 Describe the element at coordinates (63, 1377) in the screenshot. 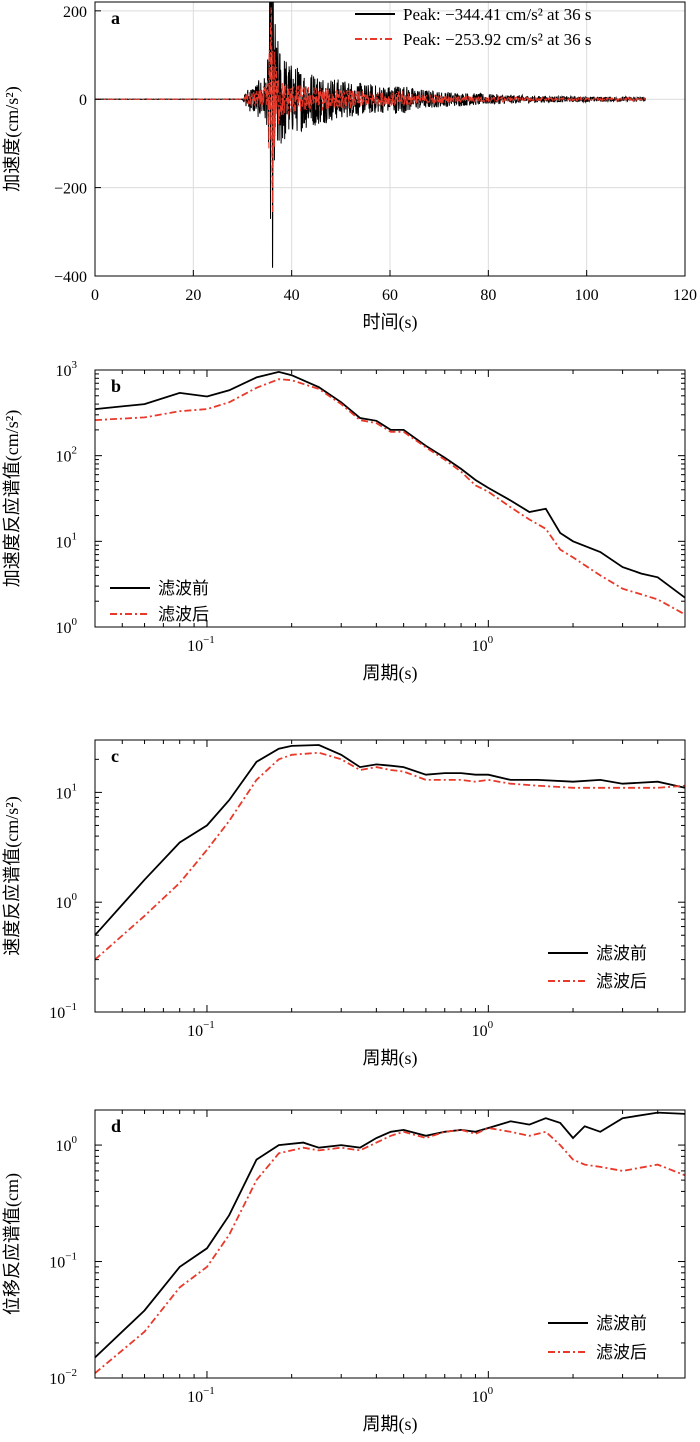

I see `y-tick-label: 10⁻²` at that location.